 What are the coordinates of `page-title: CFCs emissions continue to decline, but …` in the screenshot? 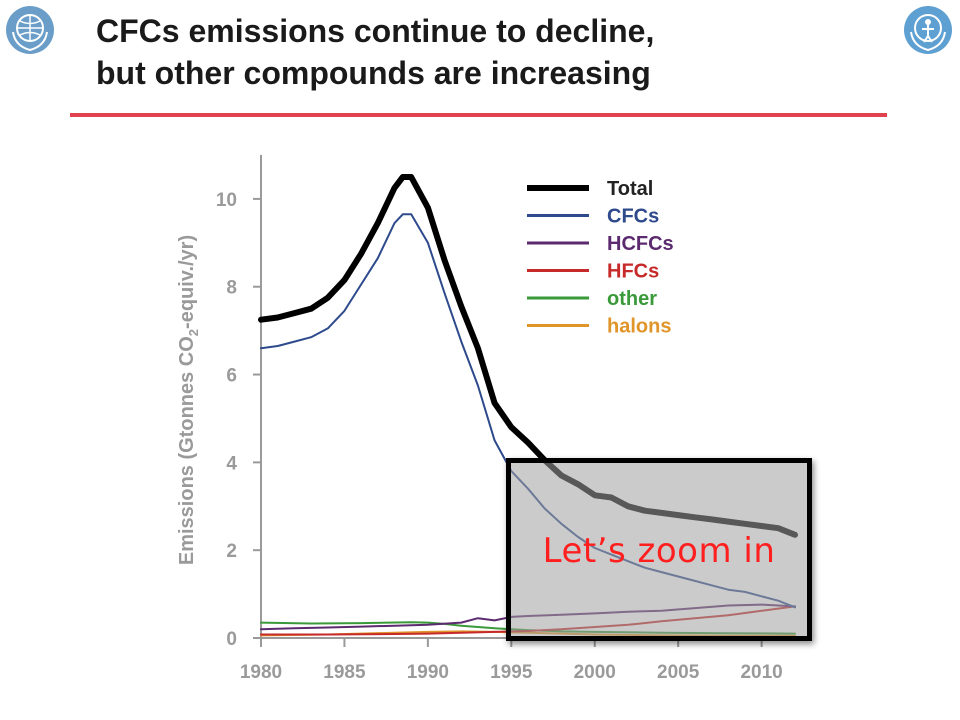 It's located at (486, 52).